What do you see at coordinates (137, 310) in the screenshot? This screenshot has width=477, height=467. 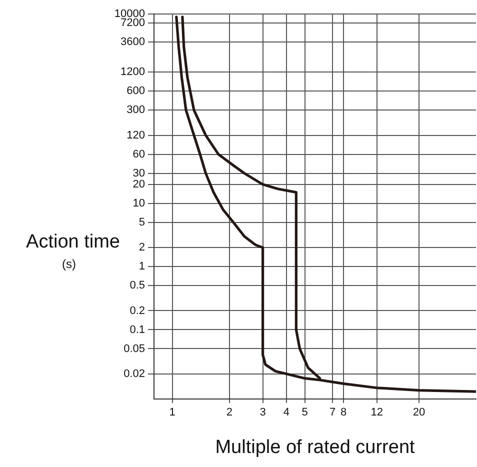 I see `y-tick-label: 0.2` at bounding box center [137, 310].